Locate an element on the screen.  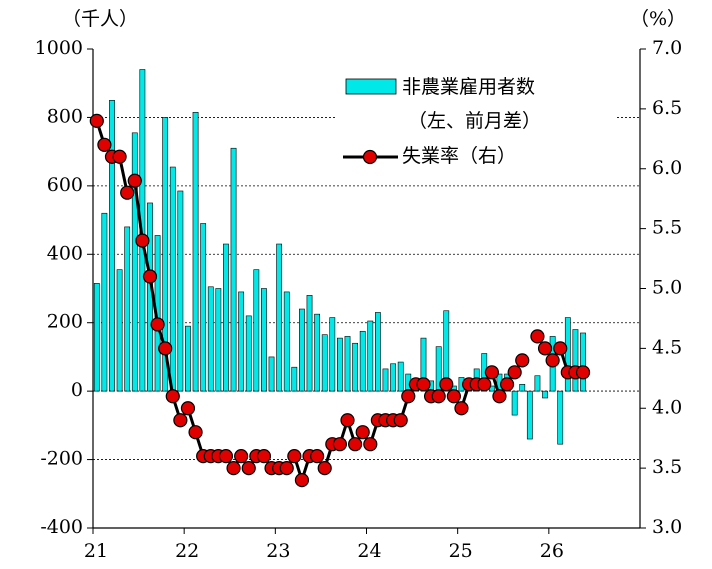
x-tick-label: 21 is located at coordinates (96, 551).